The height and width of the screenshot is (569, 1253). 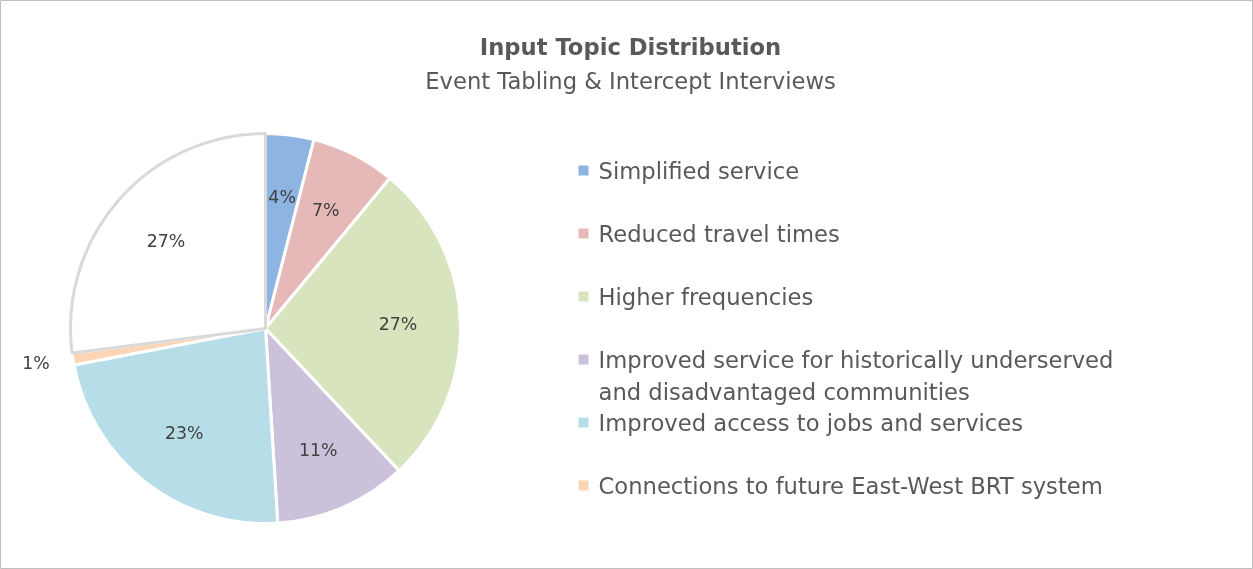 I want to click on data-label: 7%, so click(x=325, y=210).